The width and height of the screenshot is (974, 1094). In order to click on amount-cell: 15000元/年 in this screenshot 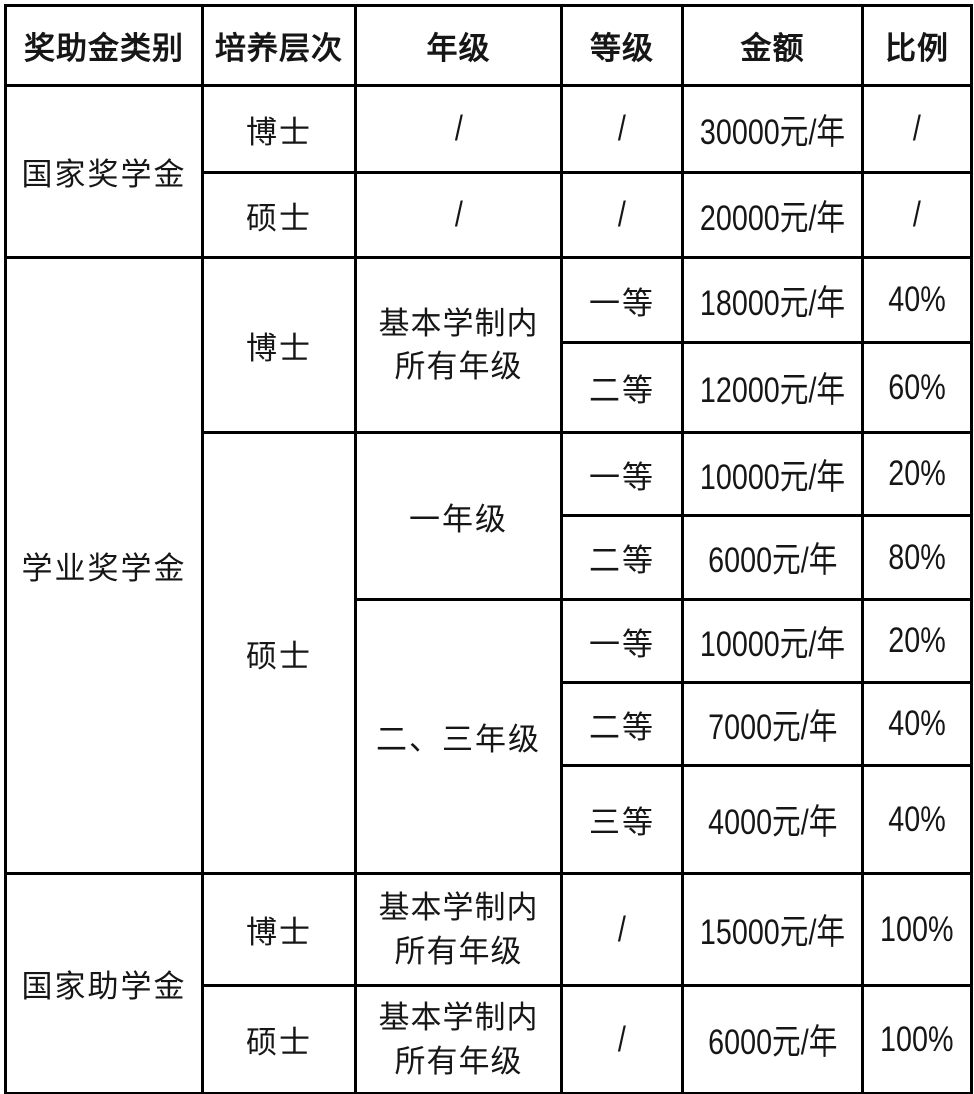, I will do `click(772, 929)`.